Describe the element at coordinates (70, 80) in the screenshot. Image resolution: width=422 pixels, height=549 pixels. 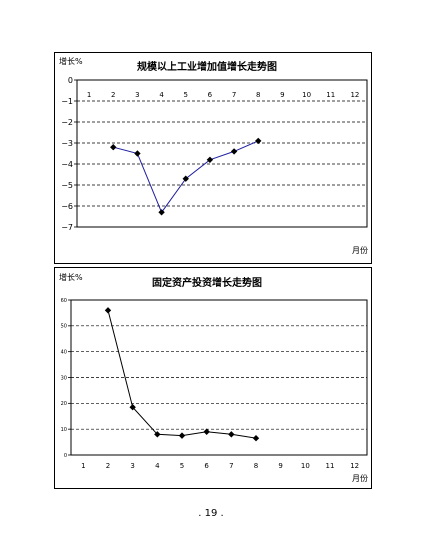
I see `chart1-y-tick-label: 0` at that location.